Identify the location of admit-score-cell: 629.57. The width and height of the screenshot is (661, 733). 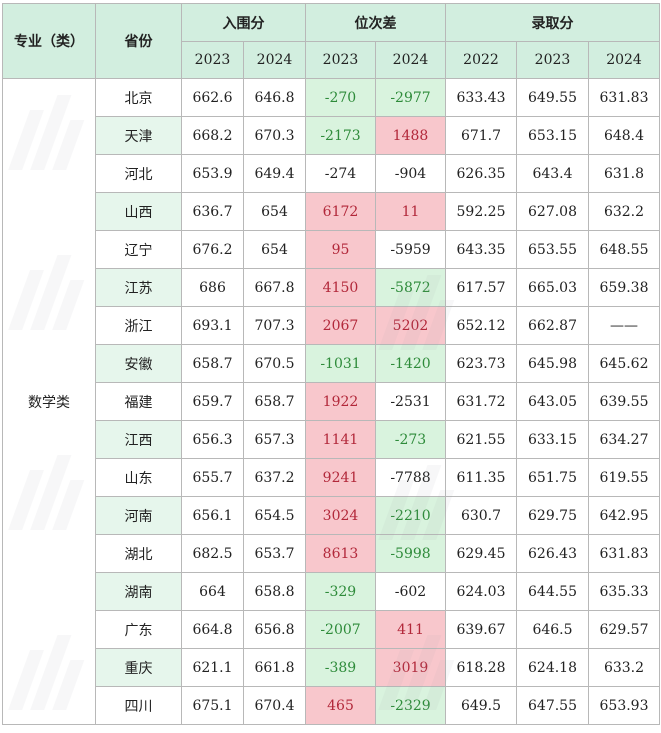
(624, 629).